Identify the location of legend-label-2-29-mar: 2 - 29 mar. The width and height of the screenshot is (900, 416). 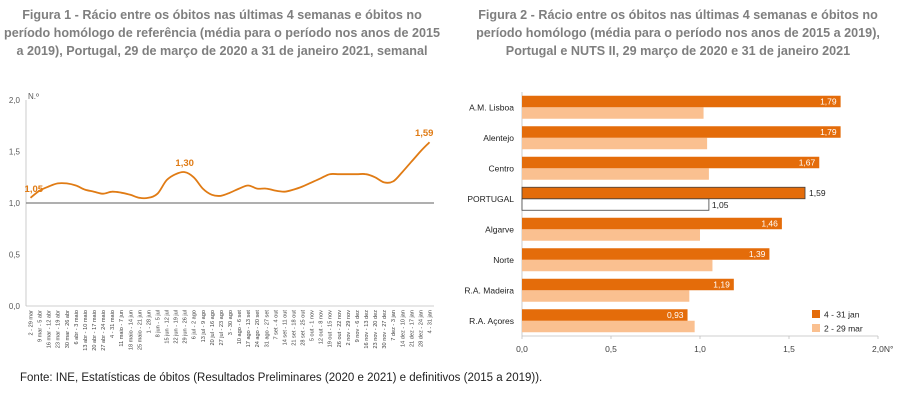
(843, 329).